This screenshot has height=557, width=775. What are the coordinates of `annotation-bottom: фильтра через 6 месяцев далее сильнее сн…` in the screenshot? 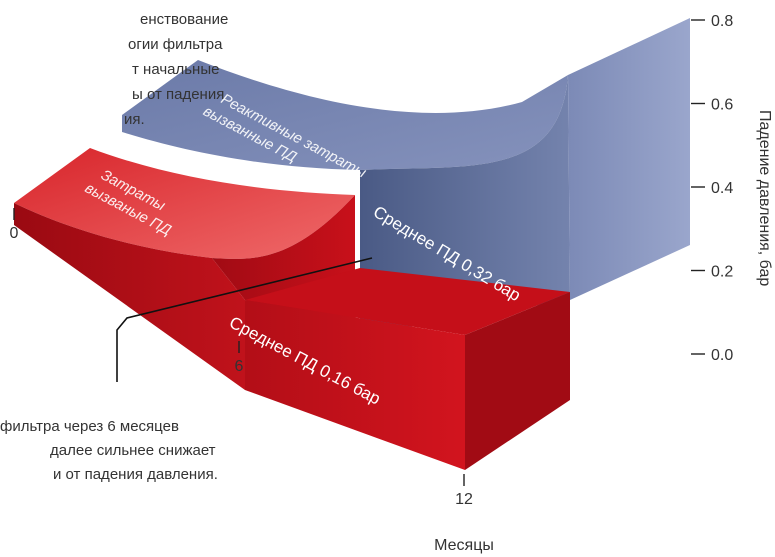 It's located at (110, 450).